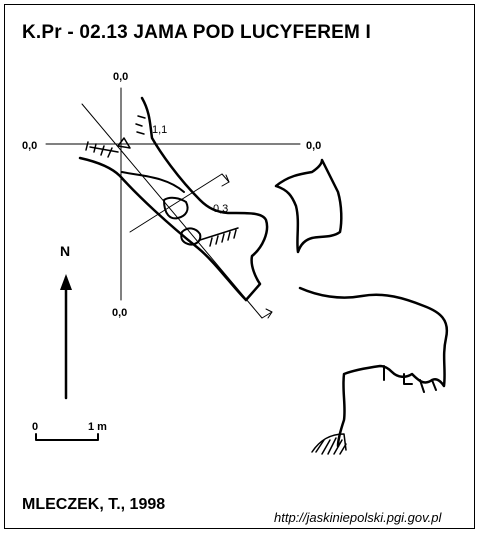 The image size is (481, 533). Describe the element at coordinates (220, 209) in the screenshot. I see `elevation-label-floor: 0,3` at that location.